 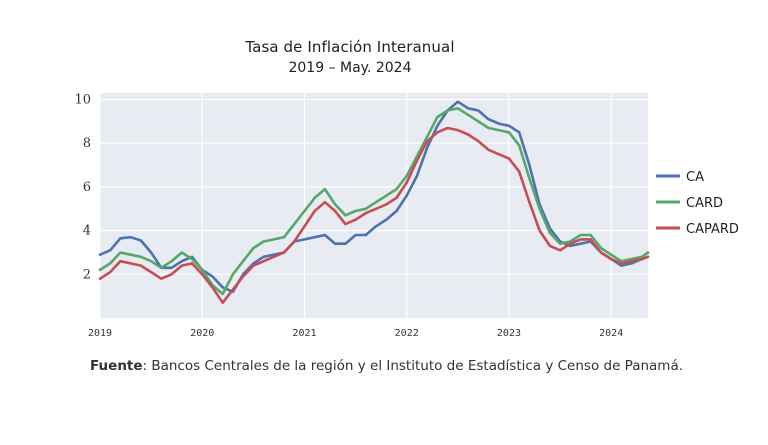 I want to click on y-tick-label: 8, so click(x=87, y=143).